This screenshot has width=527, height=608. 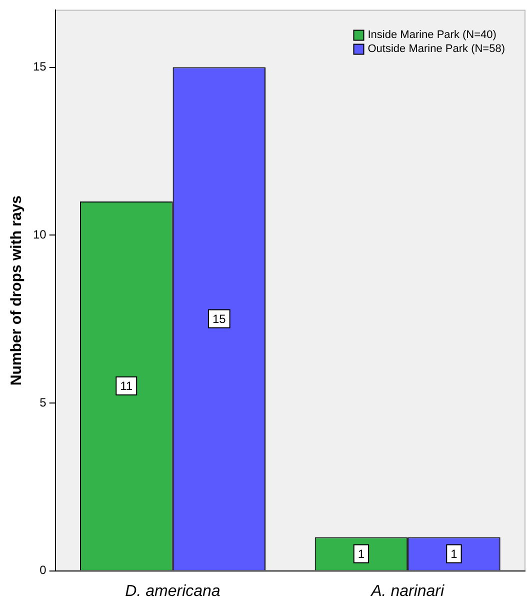 What do you see at coordinates (432, 35) in the screenshot?
I see `legend-label: Inside Marine Park (N=40)` at bounding box center [432, 35].